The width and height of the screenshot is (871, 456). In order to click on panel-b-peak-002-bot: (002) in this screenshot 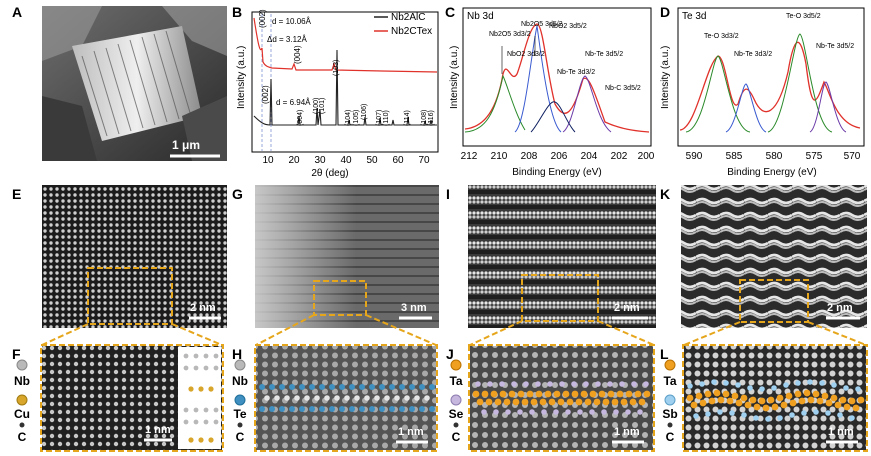, I will do `click(265, 94)`.